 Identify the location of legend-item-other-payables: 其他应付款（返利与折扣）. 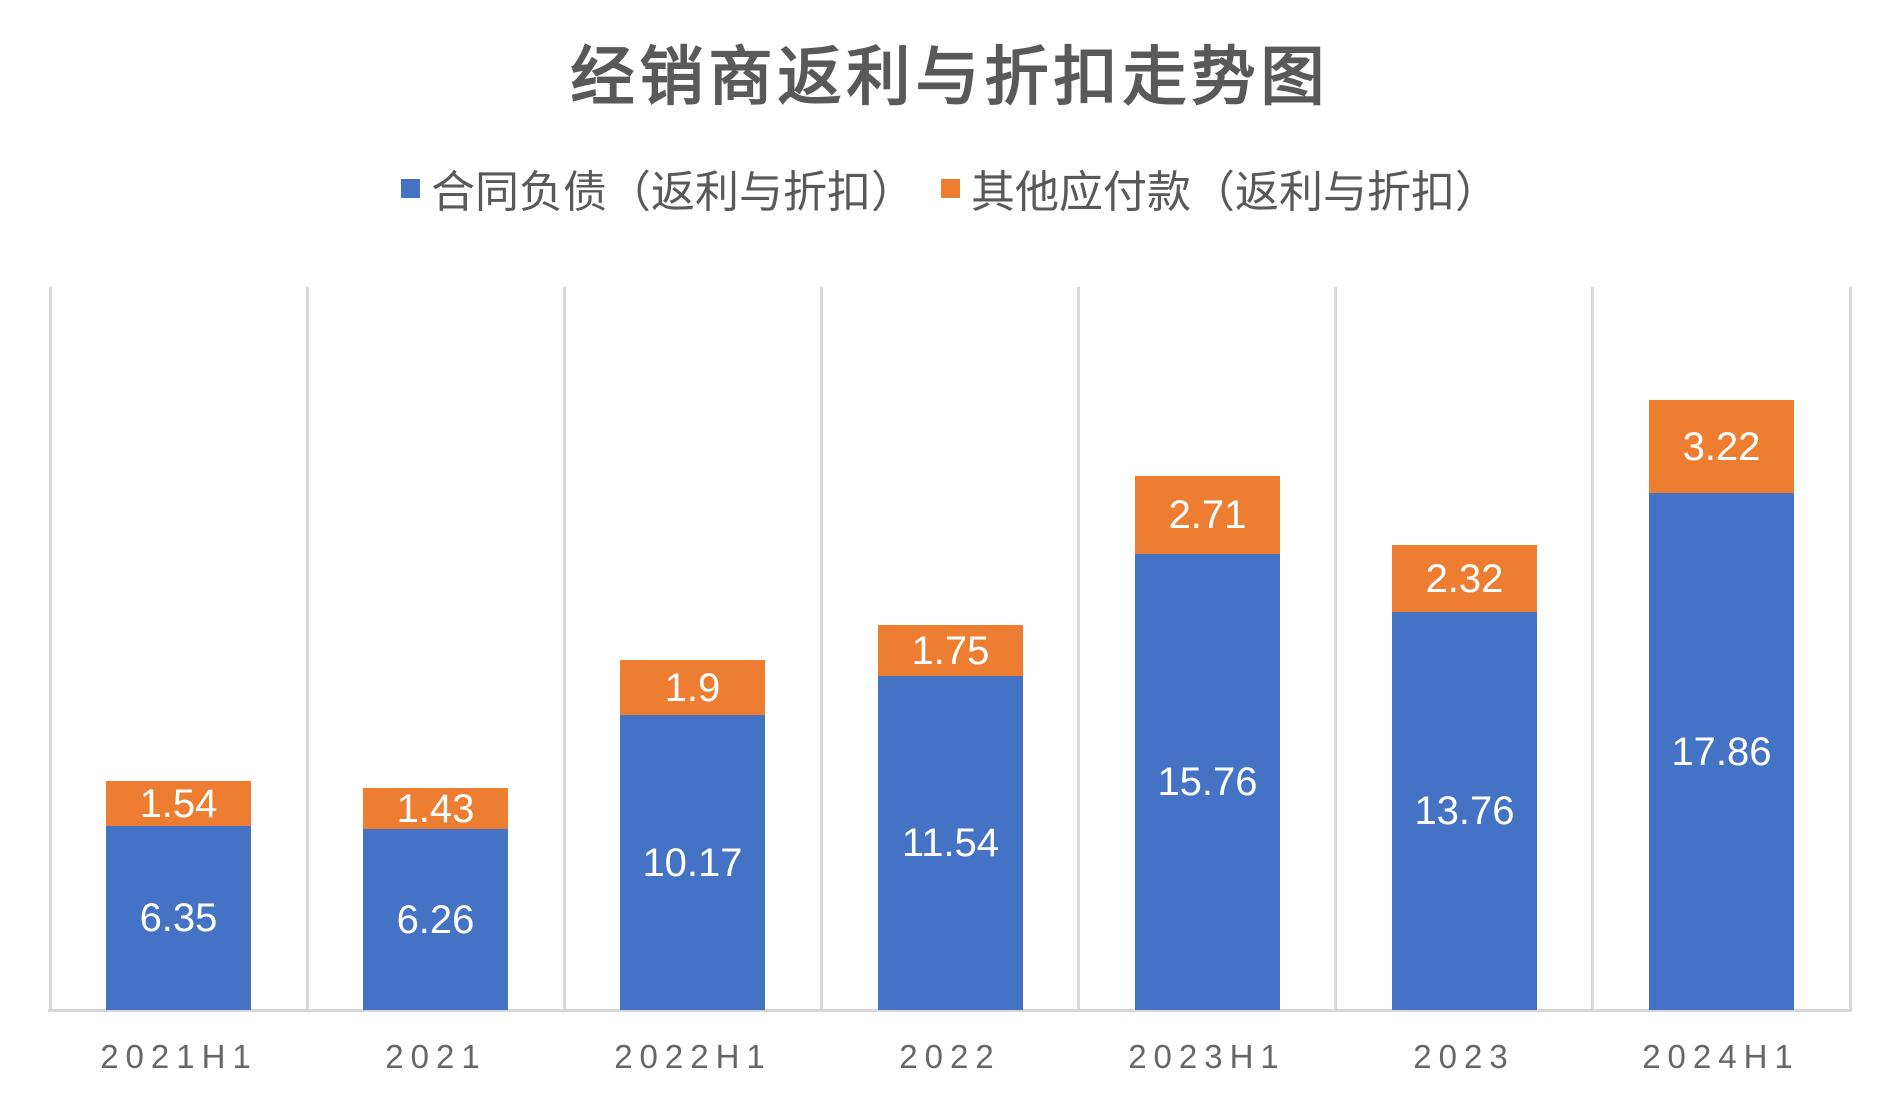
(1220, 188).